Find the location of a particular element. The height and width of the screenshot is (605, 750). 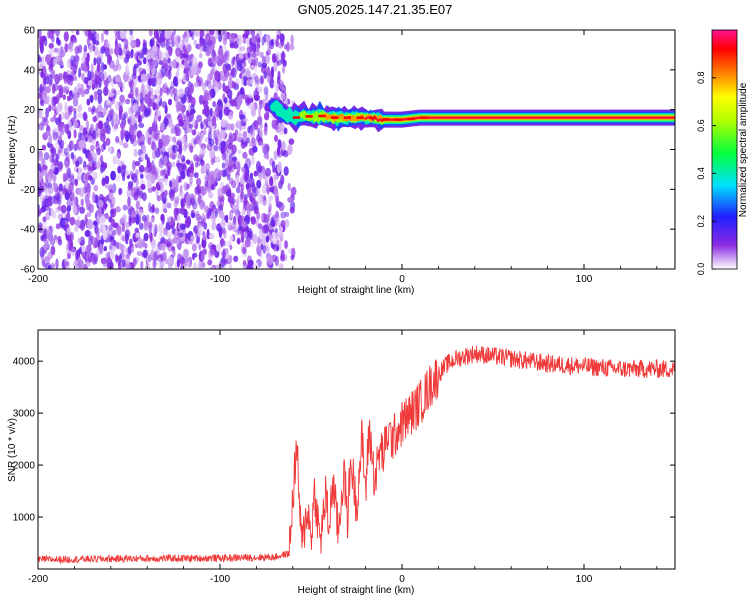

heatmap-cells is located at coordinates (167, 149).